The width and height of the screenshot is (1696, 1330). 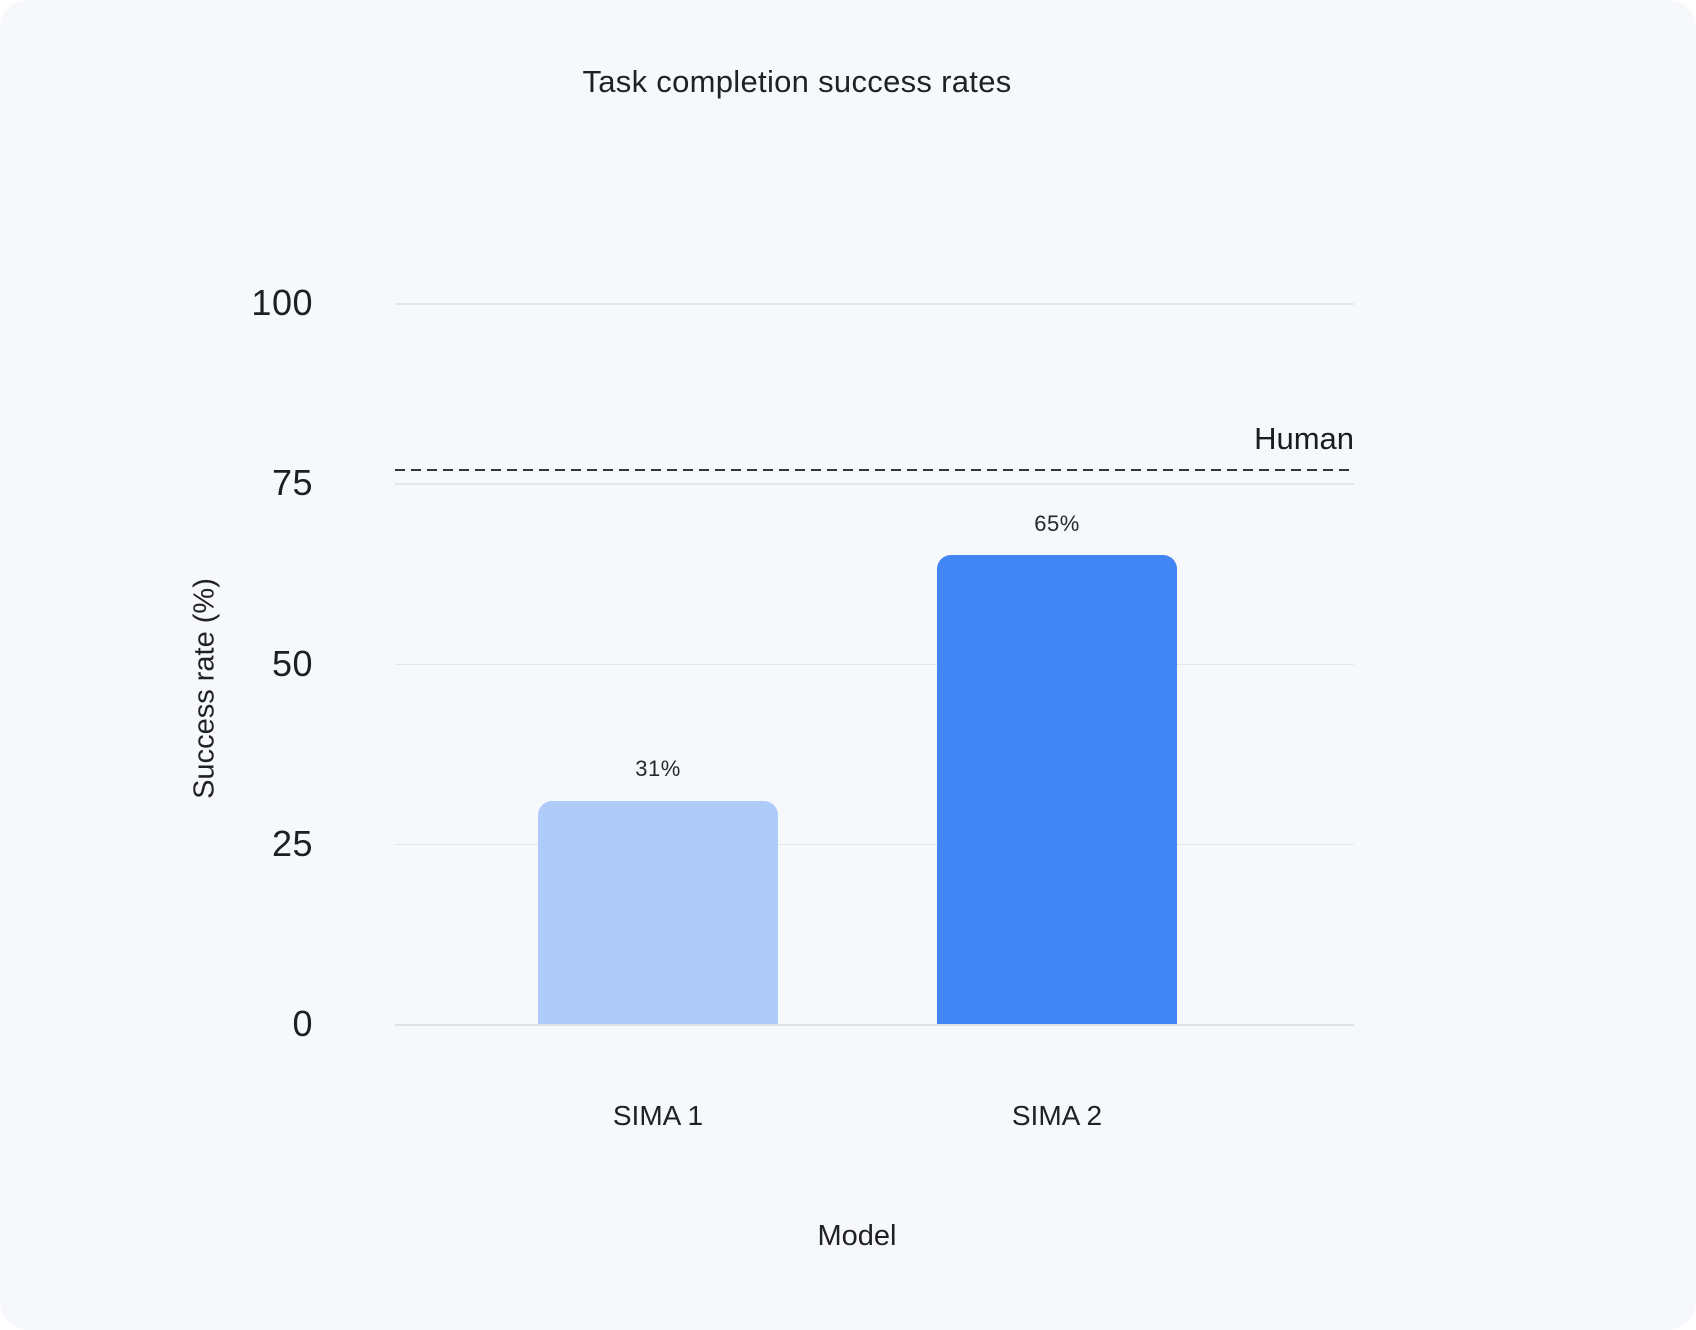 What do you see at coordinates (1304, 438) in the screenshot?
I see `human-reference-label: Human` at bounding box center [1304, 438].